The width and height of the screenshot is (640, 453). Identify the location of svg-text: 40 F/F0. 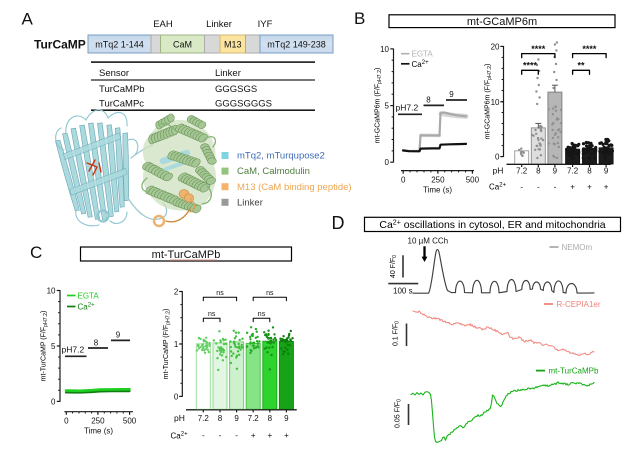
(394, 266).